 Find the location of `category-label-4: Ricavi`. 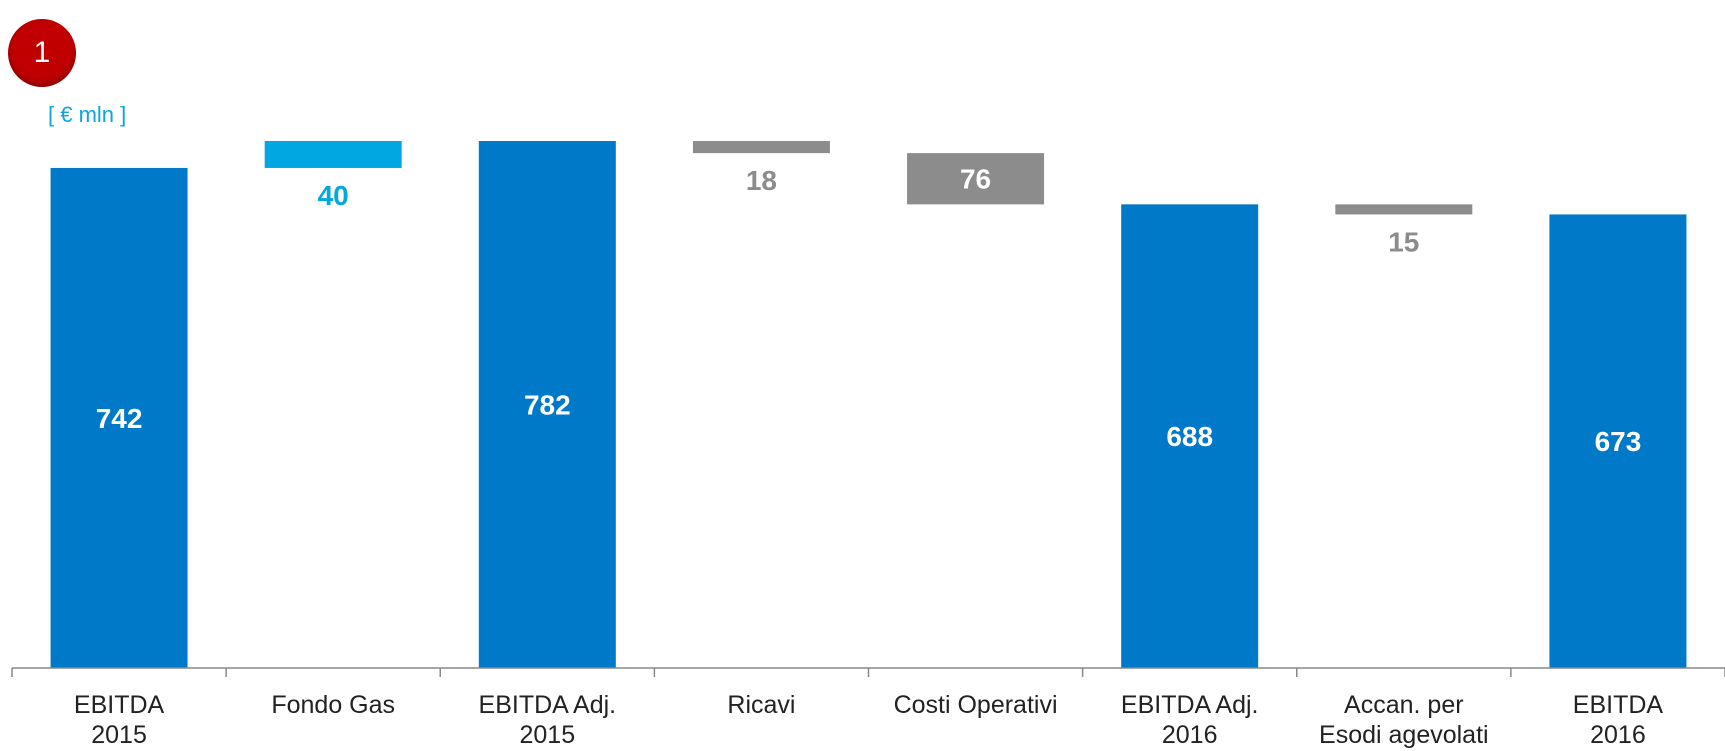

category-label-4: Ricavi is located at coordinates (761, 705).